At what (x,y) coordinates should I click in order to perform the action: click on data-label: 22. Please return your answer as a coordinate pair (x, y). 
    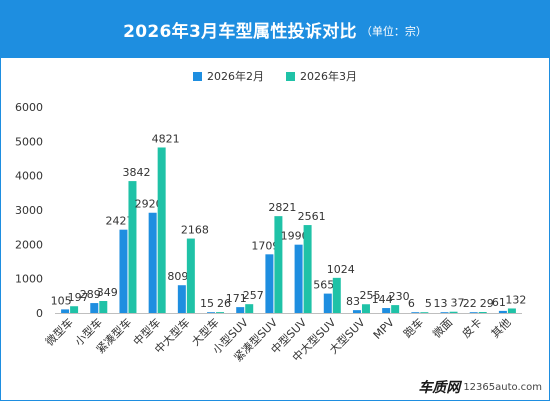
    Looking at the image, I should click on (470, 303).